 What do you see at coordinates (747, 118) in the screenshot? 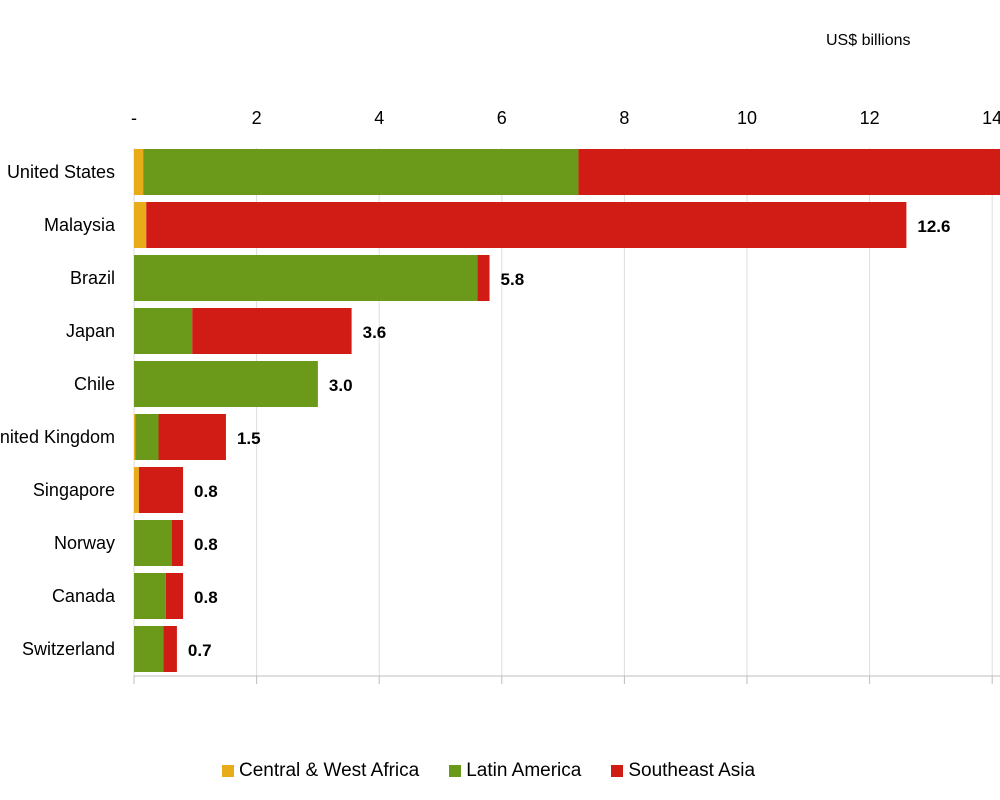
I see `x-tick-label: 10` at bounding box center [747, 118].